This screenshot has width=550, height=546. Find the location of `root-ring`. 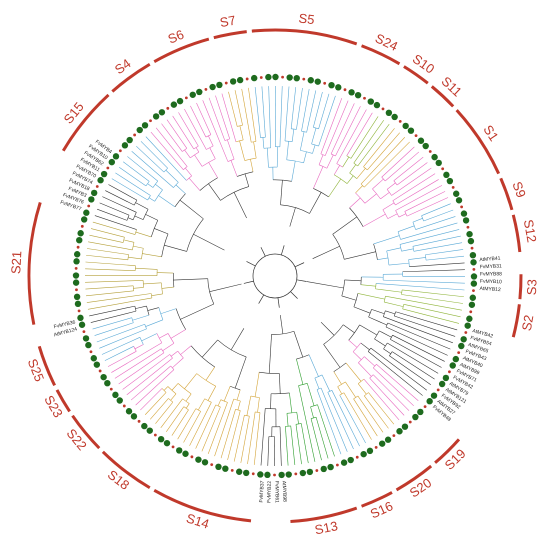

root-ring is located at coordinates (275, 276).